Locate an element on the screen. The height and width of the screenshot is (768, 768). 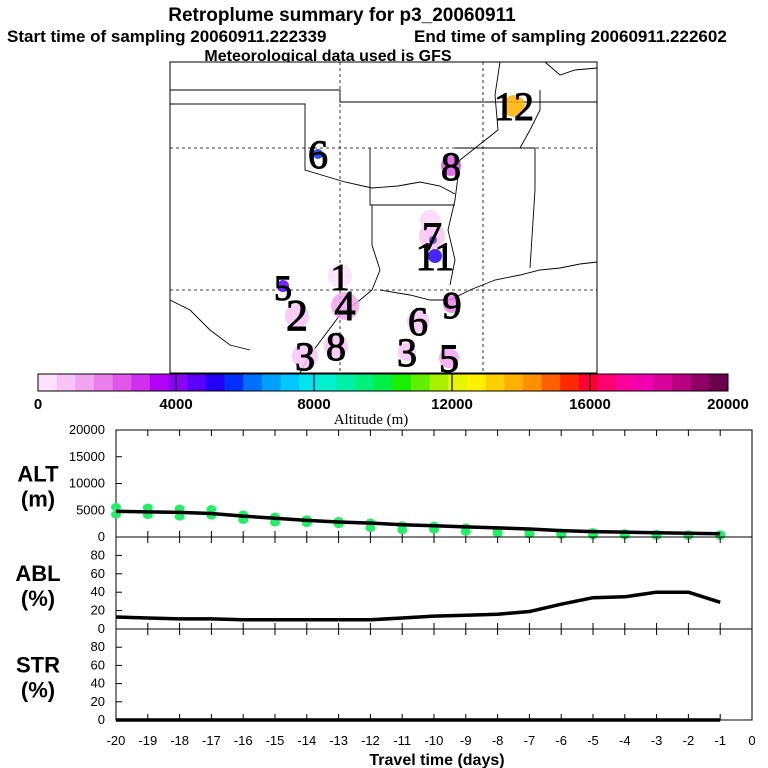
colorbar-tick-label: 4000 is located at coordinates (175, 404).